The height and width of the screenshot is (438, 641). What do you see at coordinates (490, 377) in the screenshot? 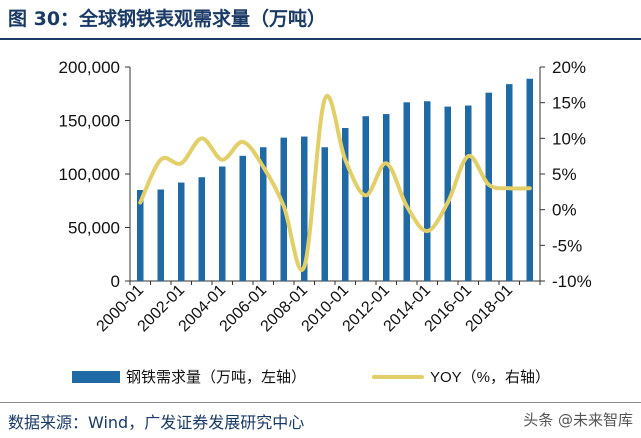
I see `legend-label-line: YOY（%，右轴）` at bounding box center [490, 377].